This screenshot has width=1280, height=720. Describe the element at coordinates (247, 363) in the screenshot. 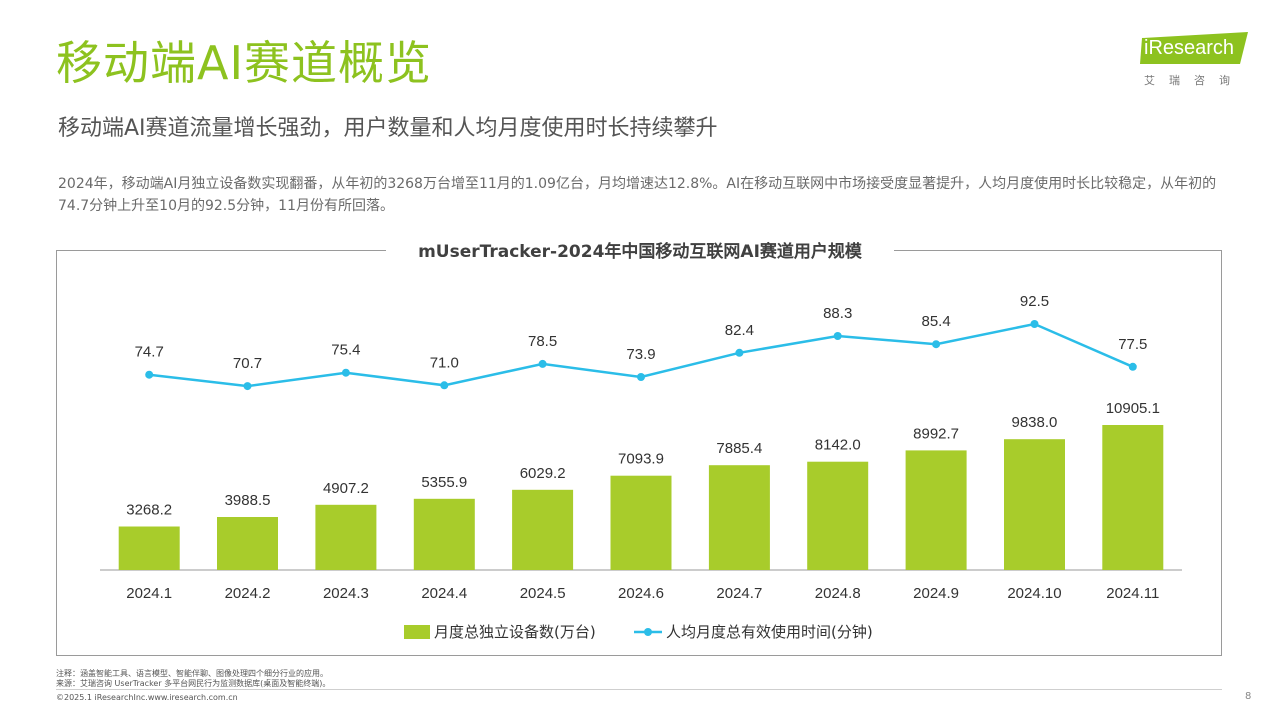

I see `line-value-label: 70.7` at that location.